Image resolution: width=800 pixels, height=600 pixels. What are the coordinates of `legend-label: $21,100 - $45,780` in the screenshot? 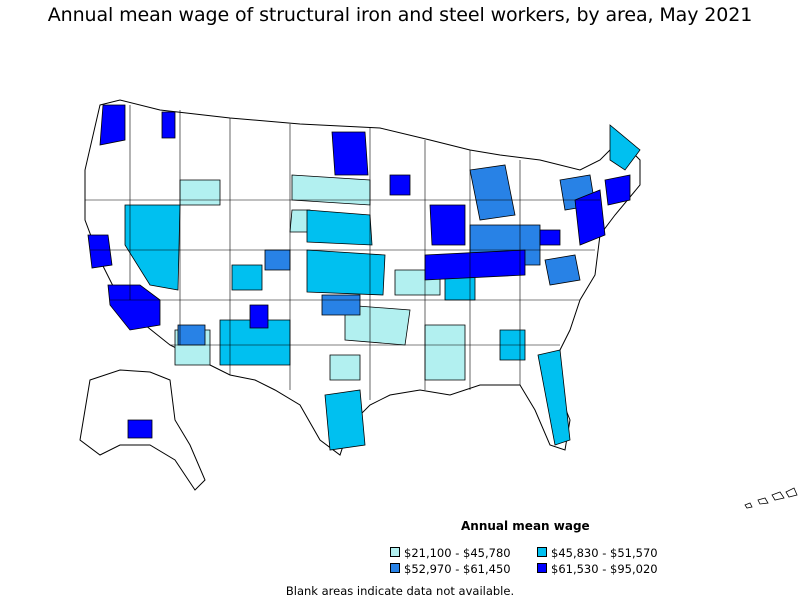 It's located at (457, 553).